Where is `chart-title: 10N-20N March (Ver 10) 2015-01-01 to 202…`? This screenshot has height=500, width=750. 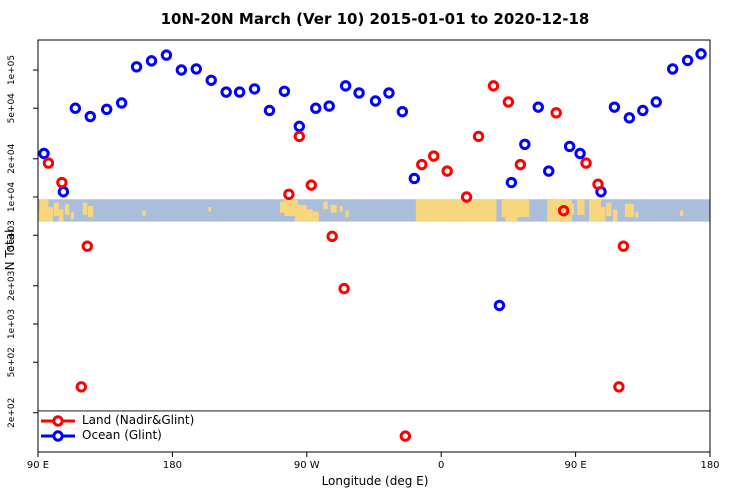 chart-title: 10N-20N March (Ver 10) 2015-01-01 to 202… is located at coordinates (375, 19).